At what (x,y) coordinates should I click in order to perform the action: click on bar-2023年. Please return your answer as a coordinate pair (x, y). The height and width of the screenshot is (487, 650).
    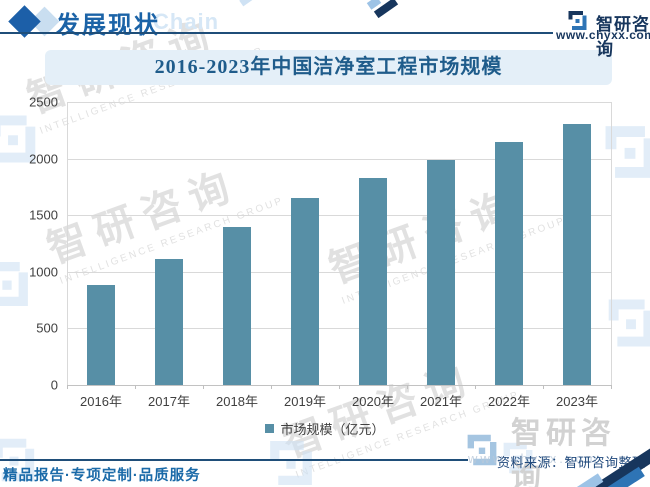
    Looking at the image, I should click on (577, 254).